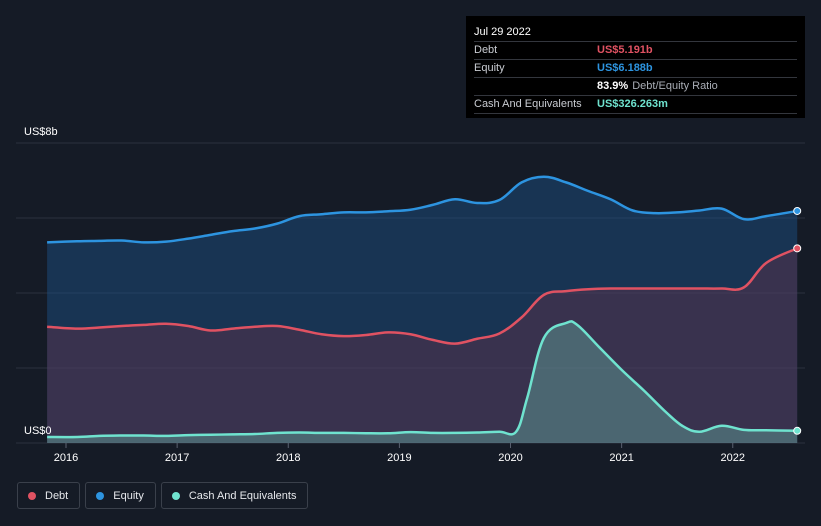 This screenshot has height=526, width=821. What do you see at coordinates (632, 104) in the screenshot?
I see `tooltip-cash-value: US$326.263m` at bounding box center [632, 104].